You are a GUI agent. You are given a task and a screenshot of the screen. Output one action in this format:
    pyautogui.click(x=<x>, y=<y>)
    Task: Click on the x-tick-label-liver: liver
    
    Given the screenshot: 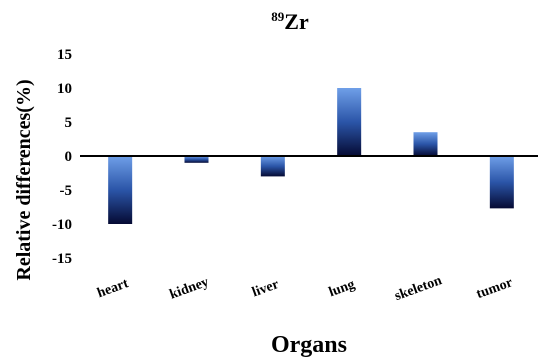 What is the action you would take?
    pyautogui.click(x=265, y=288)
    